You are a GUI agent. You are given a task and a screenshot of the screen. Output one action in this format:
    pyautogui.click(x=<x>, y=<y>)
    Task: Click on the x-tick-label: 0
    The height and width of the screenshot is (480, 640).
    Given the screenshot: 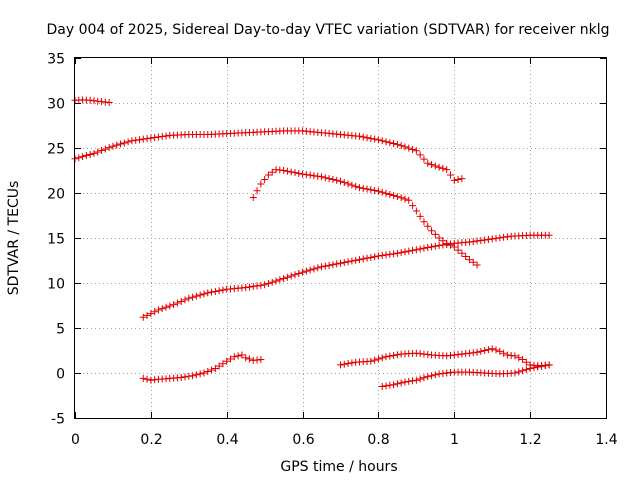 What is the action you would take?
    pyautogui.click(x=75, y=440)
    